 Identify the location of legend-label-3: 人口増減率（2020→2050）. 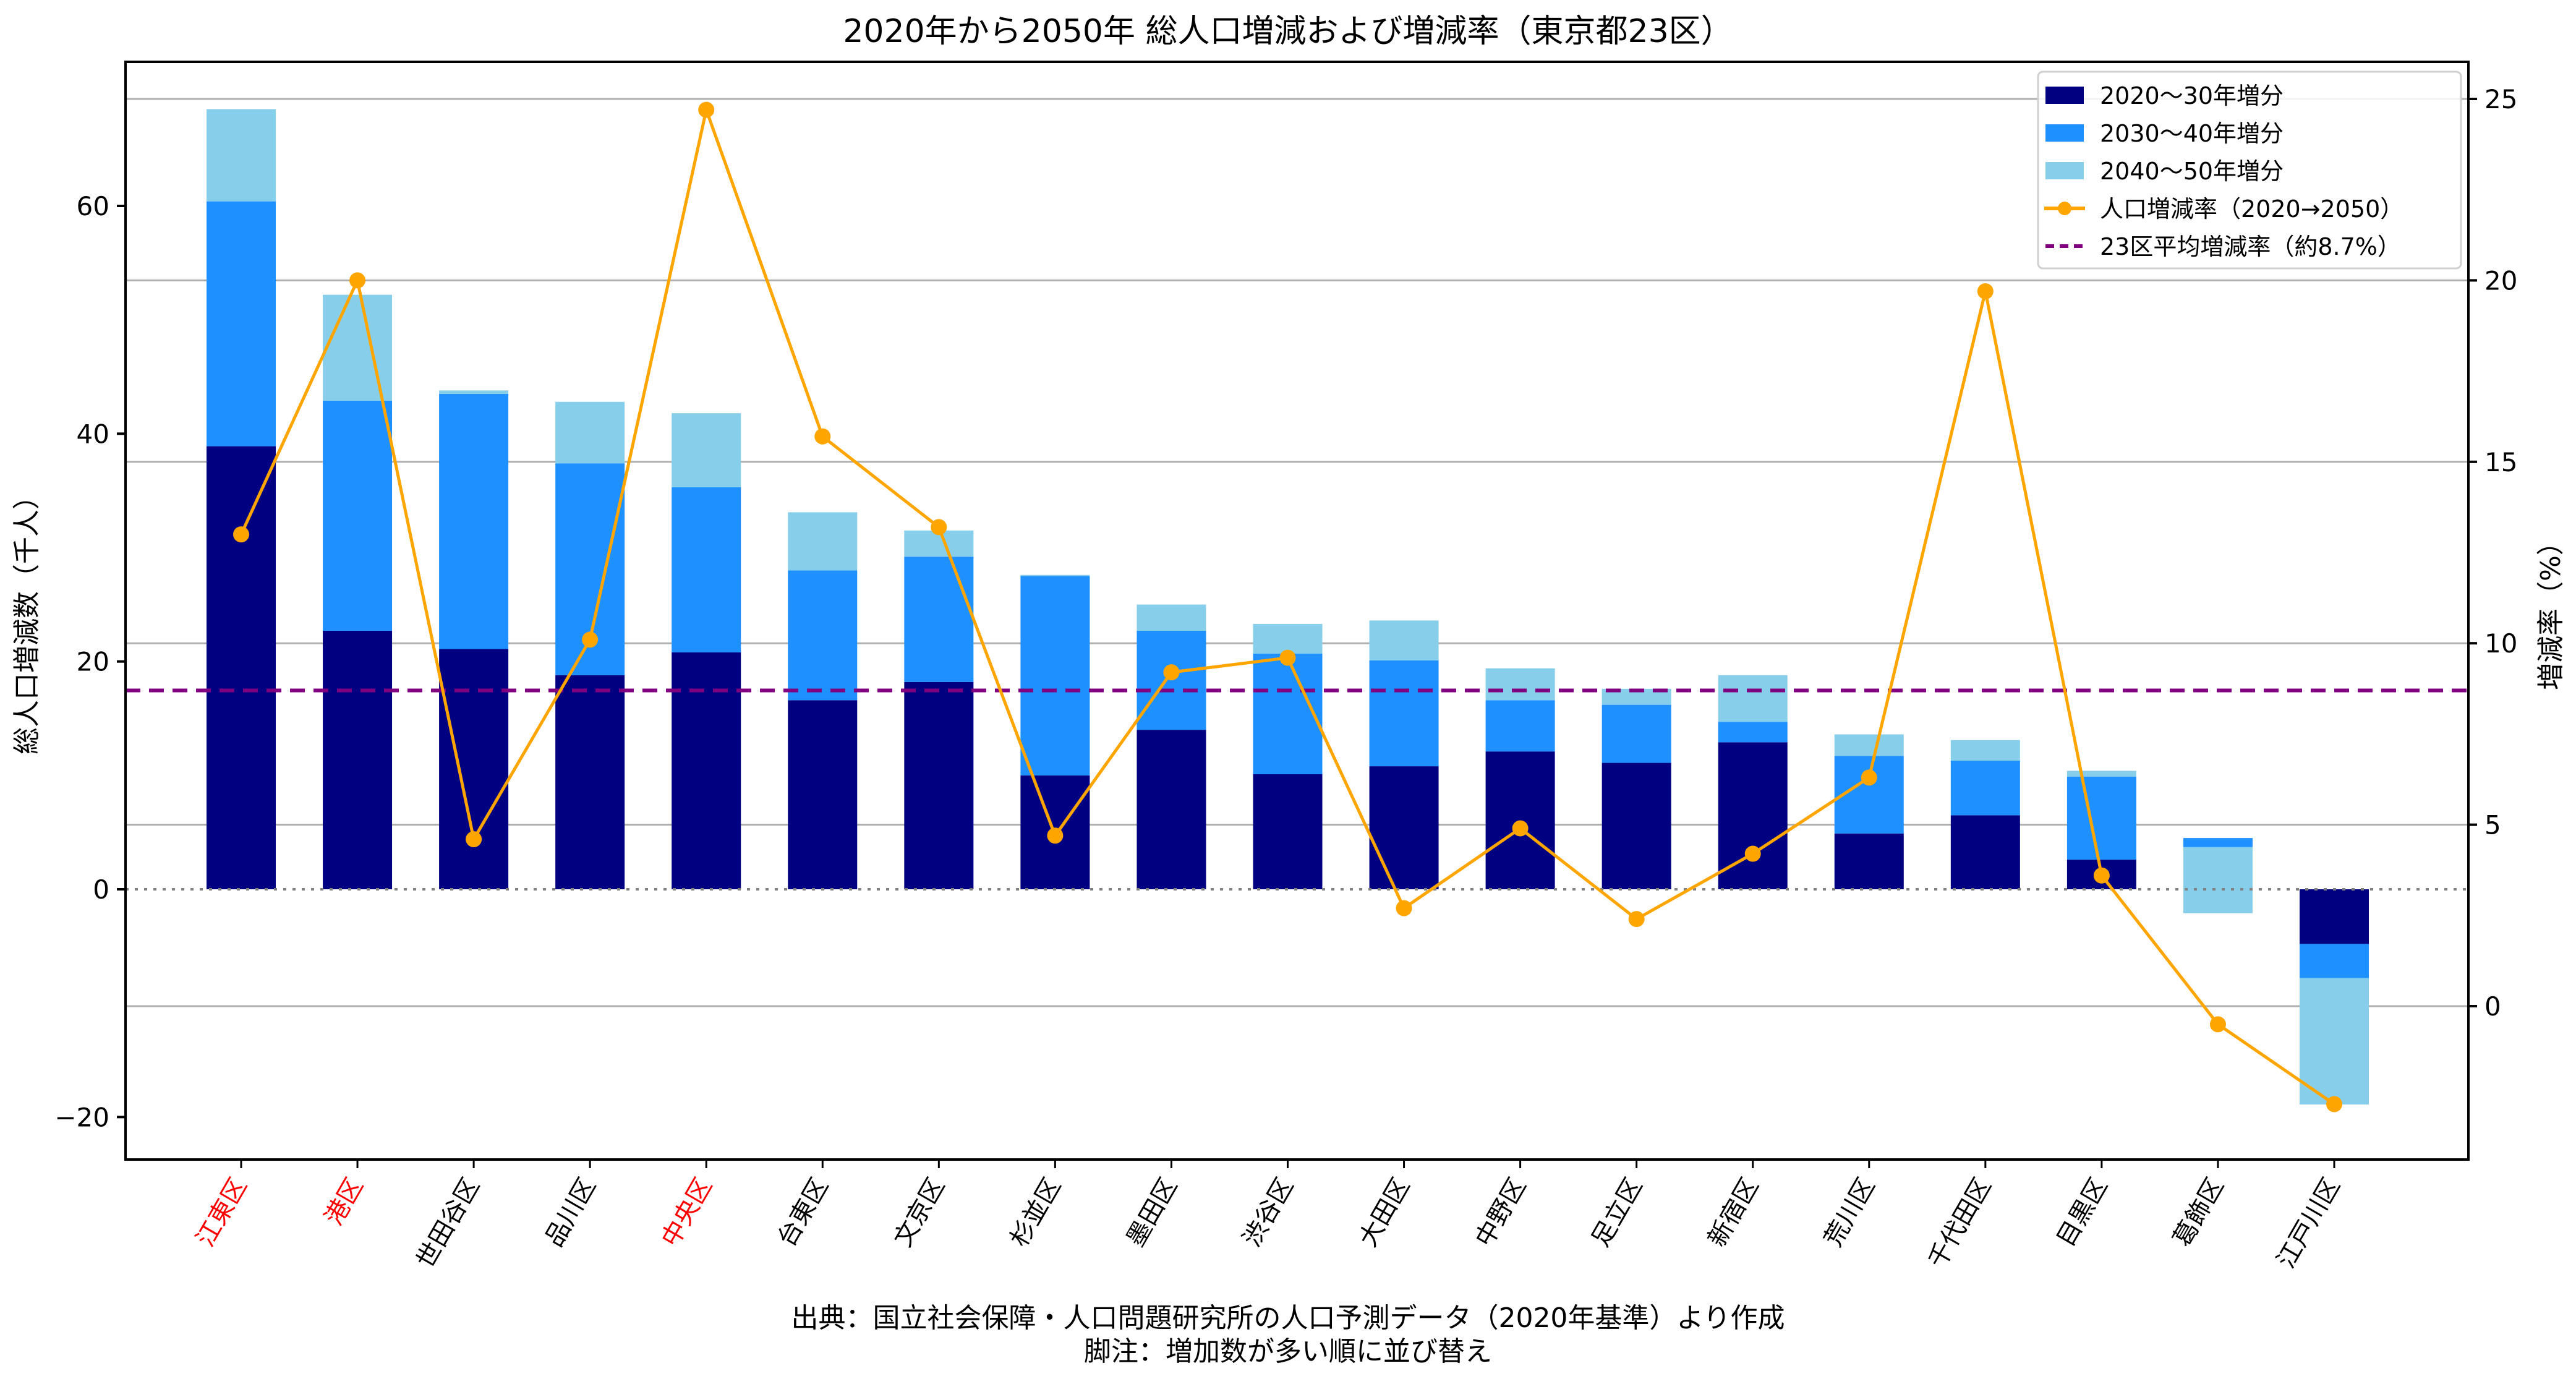
(2251, 209).